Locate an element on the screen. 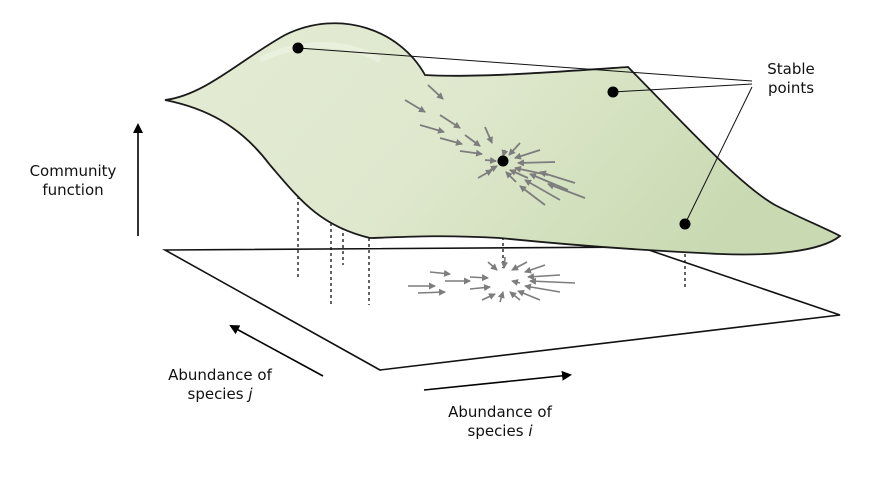 The height and width of the screenshot is (477, 886). species-i-label: Abundance of species i is located at coordinates (500, 422).